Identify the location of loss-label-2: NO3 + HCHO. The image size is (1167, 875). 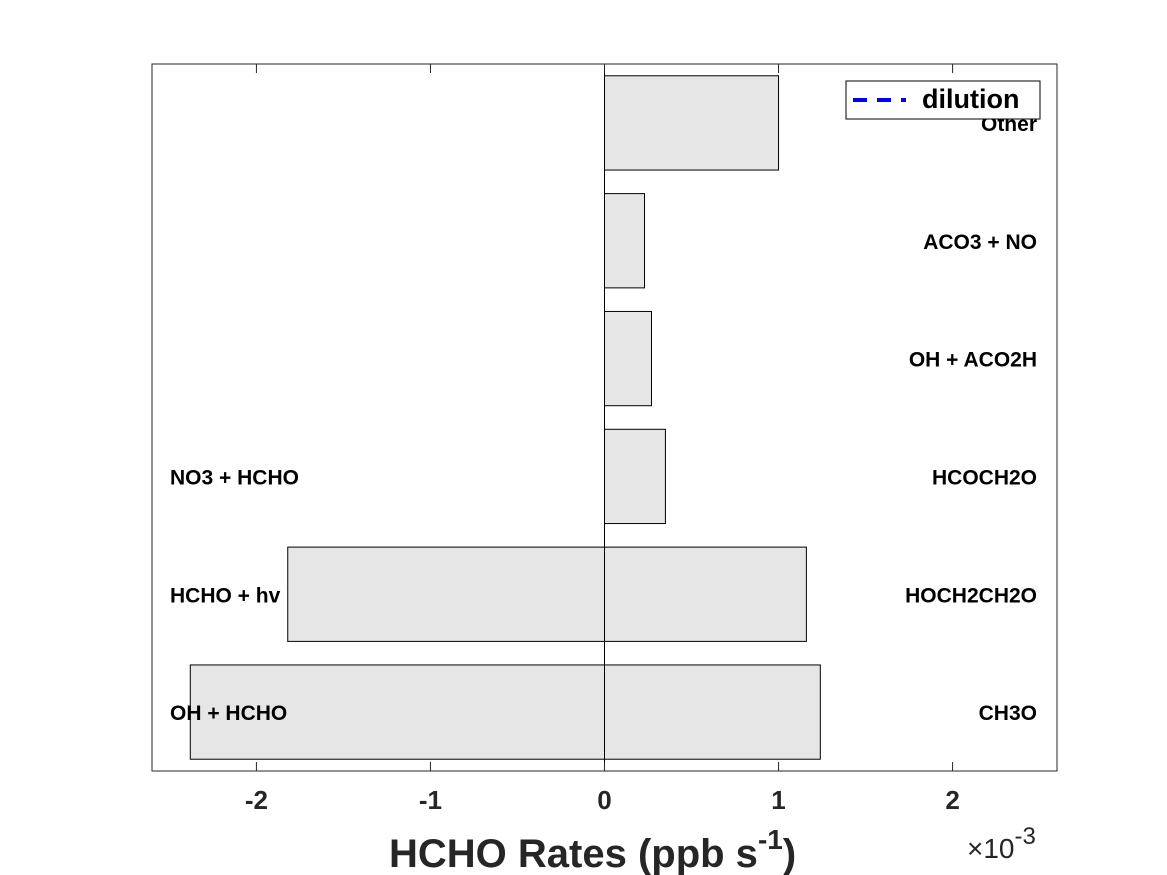
(234, 477).